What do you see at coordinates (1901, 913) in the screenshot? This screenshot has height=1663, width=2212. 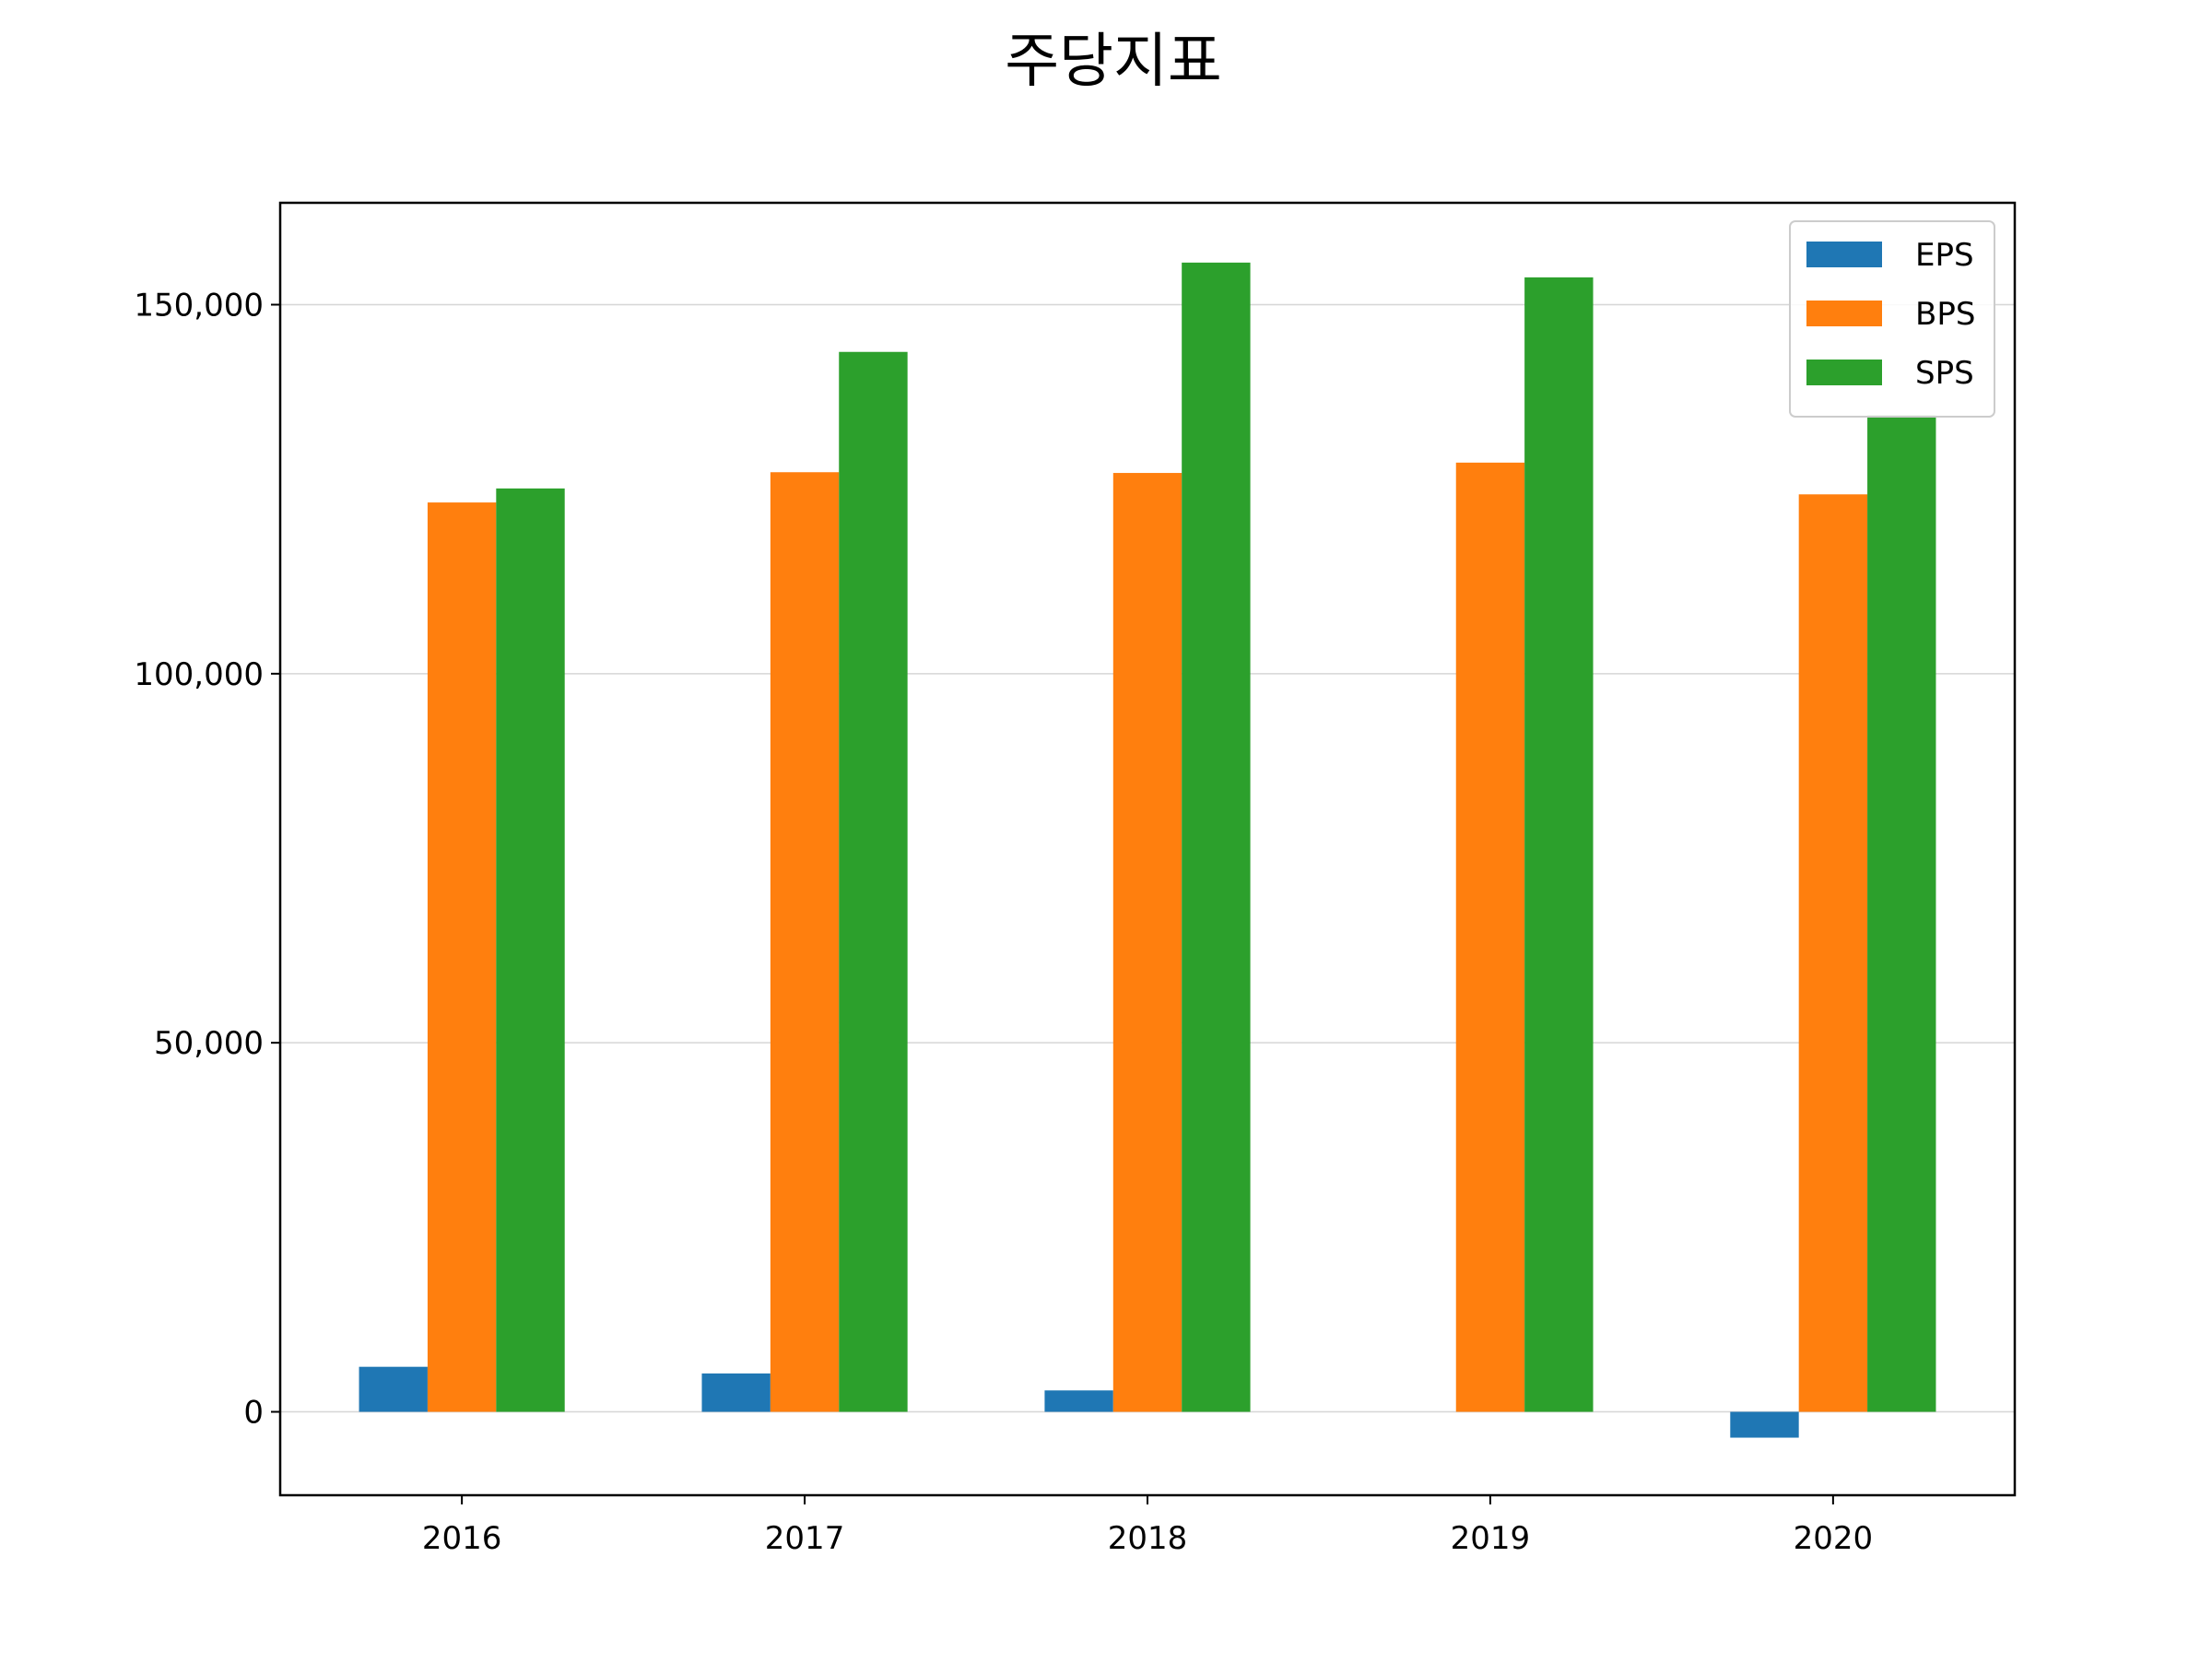 I see `bar-sps-2020` at bounding box center [1901, 913].